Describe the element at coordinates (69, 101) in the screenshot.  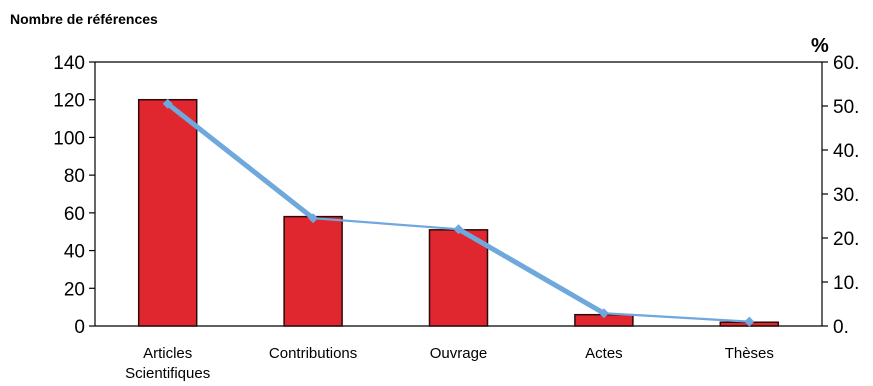
I see `left-tick-label: 120` at that location.